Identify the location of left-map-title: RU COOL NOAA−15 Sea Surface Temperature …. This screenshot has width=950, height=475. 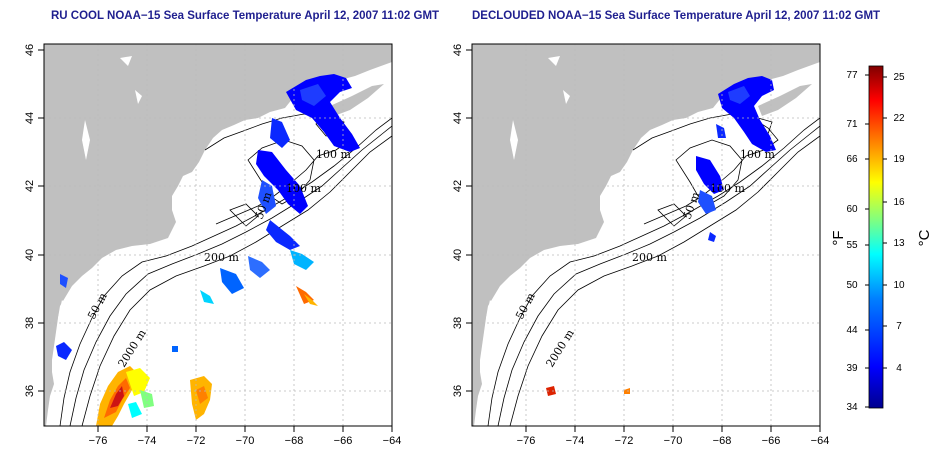
(245, 16).